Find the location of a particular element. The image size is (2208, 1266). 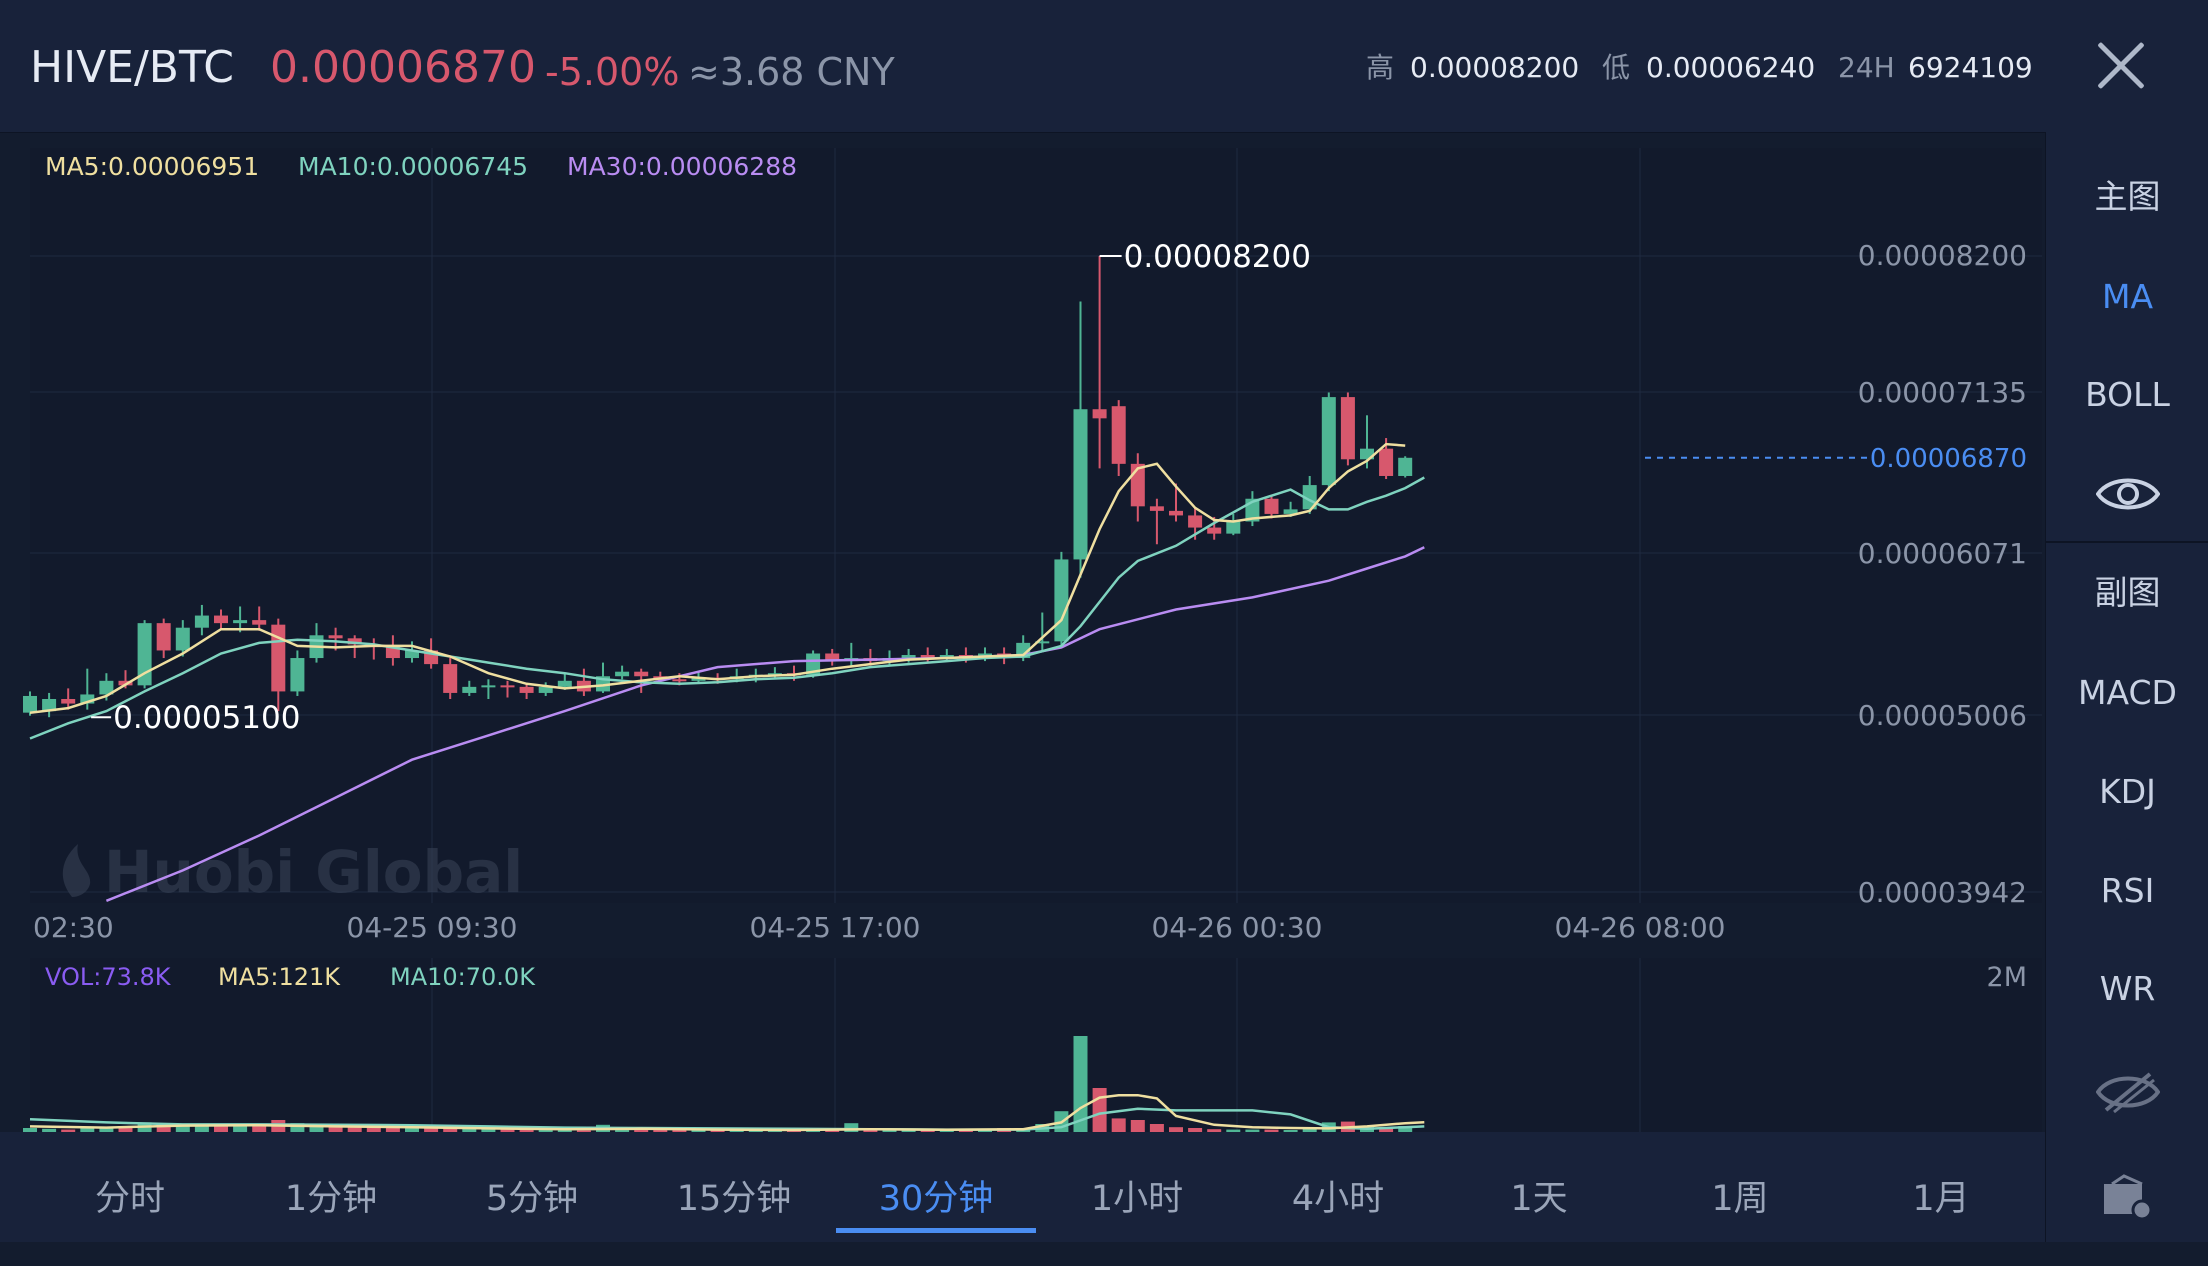

close-icon is located at coordinates (2120, 66).